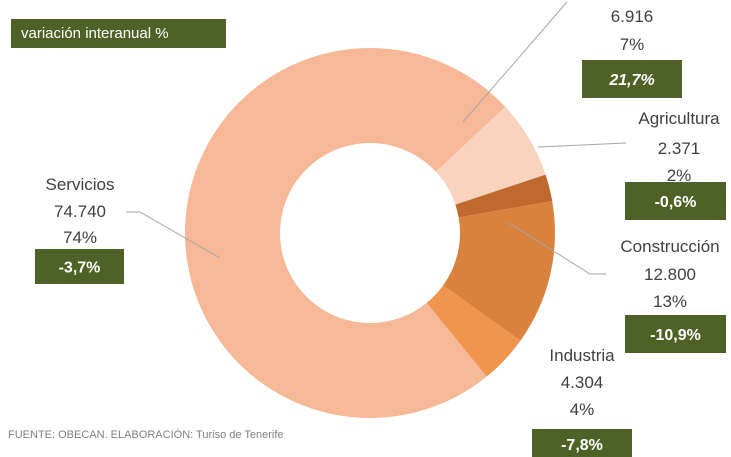  I want to click on slice-unlabeled, so click(490, 155).